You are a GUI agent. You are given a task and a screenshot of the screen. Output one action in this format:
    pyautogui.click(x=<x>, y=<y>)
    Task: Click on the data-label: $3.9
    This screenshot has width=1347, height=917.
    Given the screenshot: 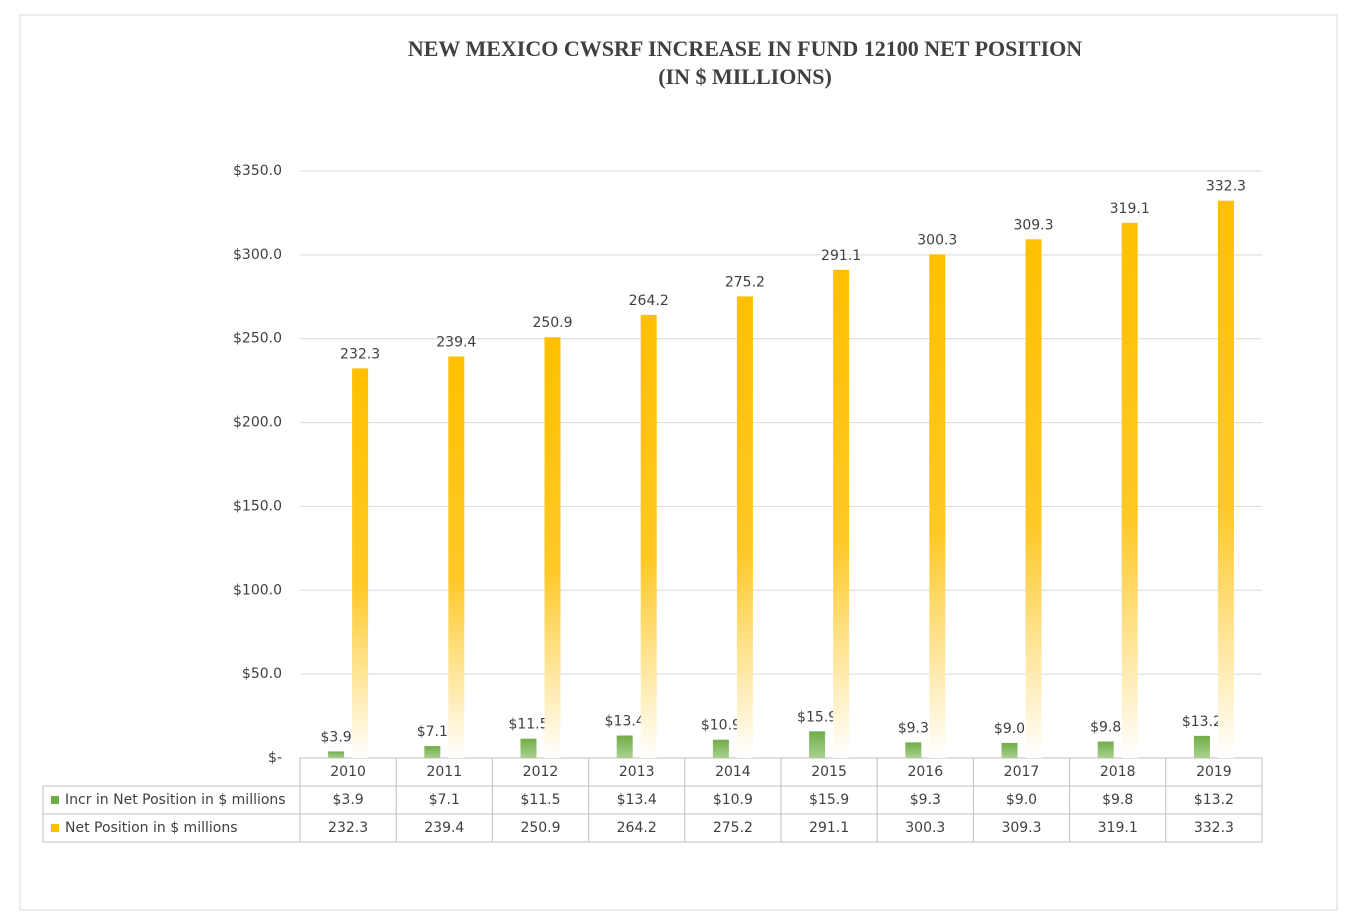 What is the action you would take?
    pyautogui.click(x=336, y=737)
    